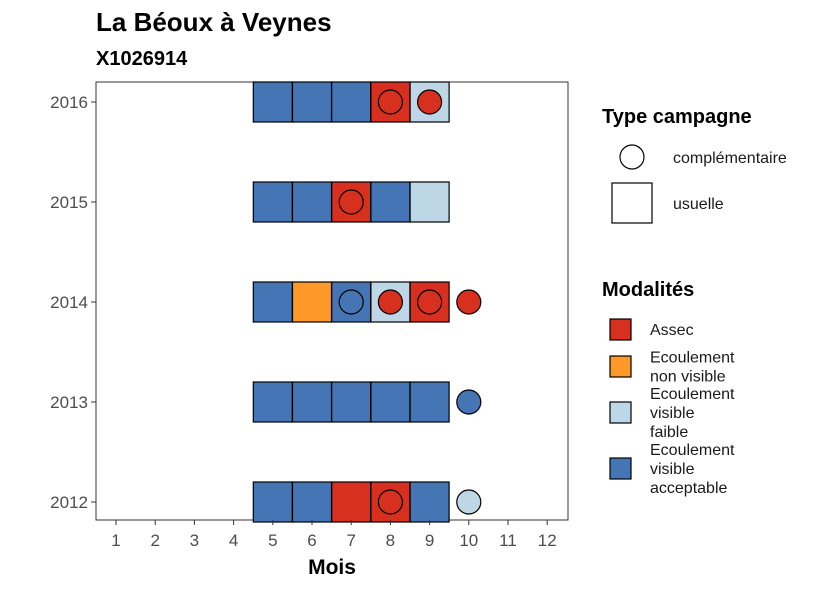  Describe the element at coordinates (677, 117) in the screenshot. I see `legend-type-title: Type campagne` at that location.